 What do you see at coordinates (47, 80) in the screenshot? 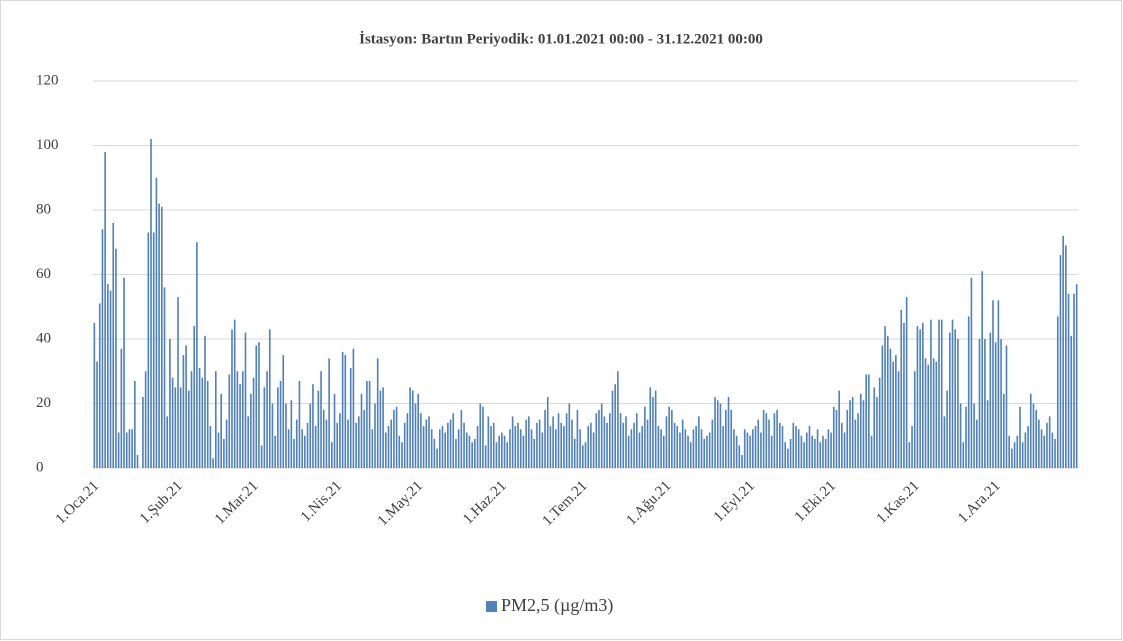
I see `y-tick-label: 120` at bounding box center [47, 80].